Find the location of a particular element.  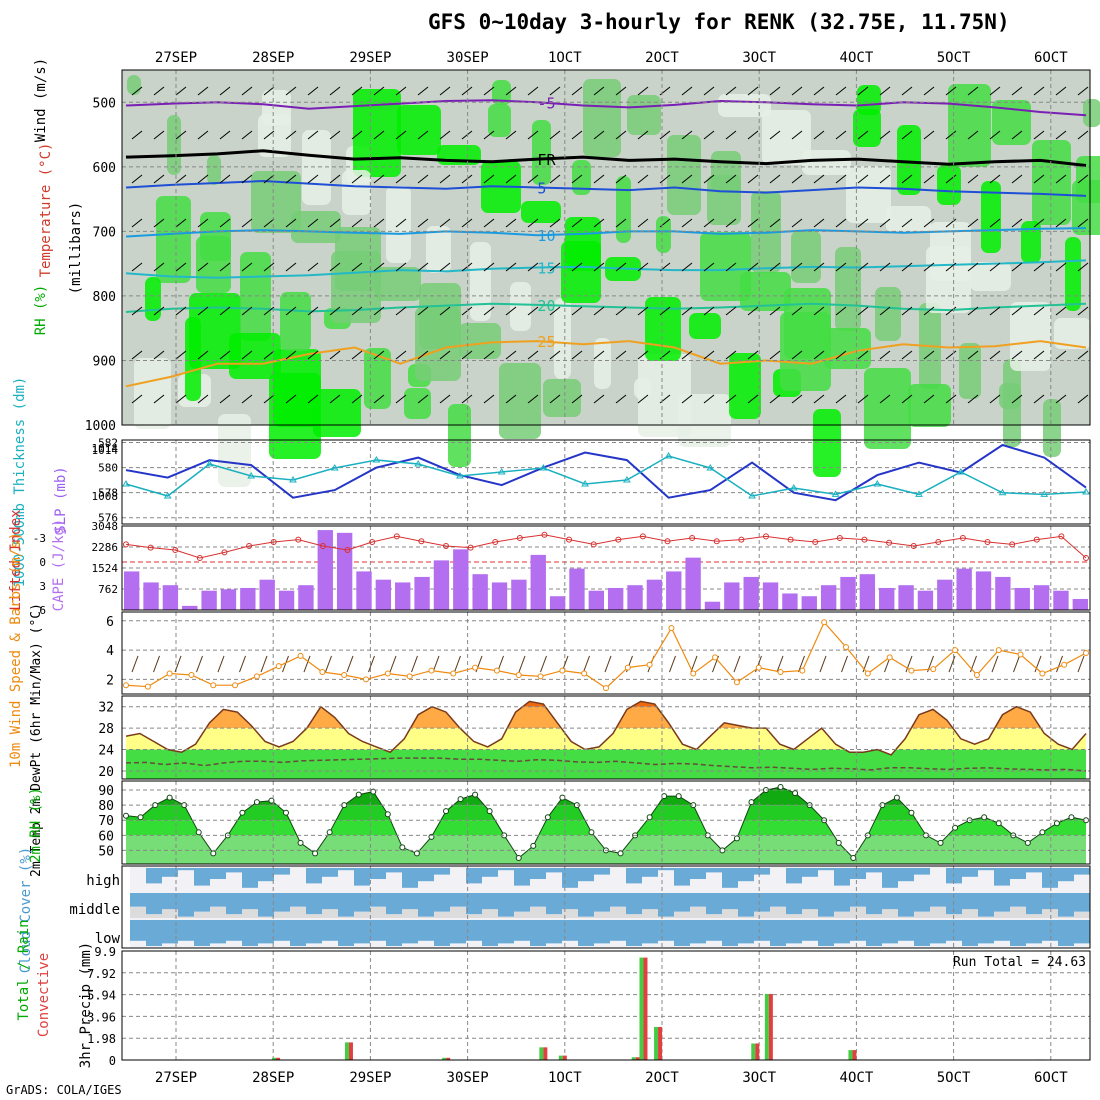

precip-bar-total is located at coordinates (766, 1026).